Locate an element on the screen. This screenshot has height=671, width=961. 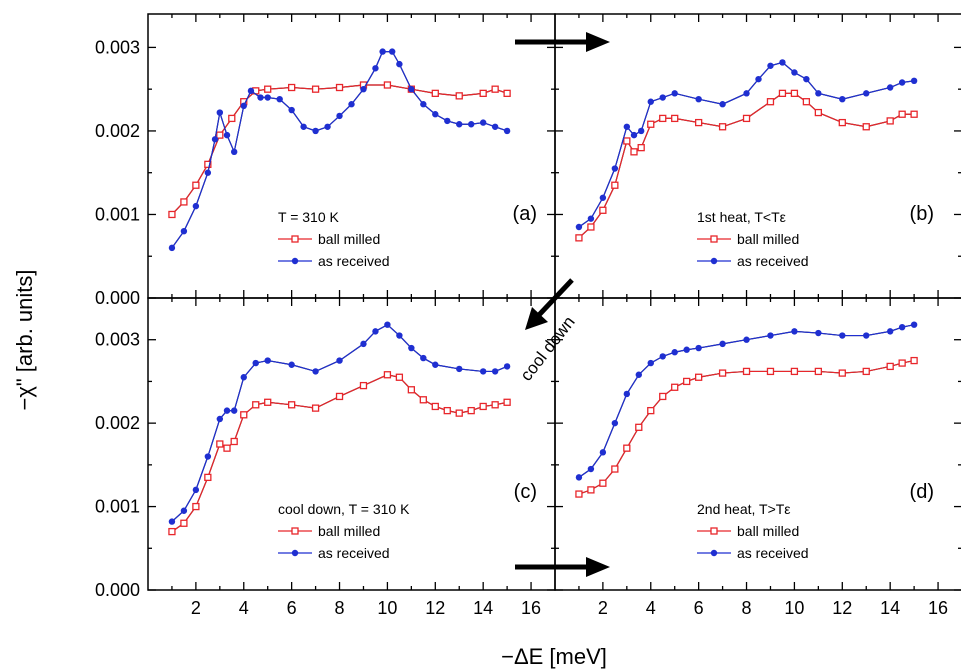
arrow-right-top is located at coordinates (562, 42).